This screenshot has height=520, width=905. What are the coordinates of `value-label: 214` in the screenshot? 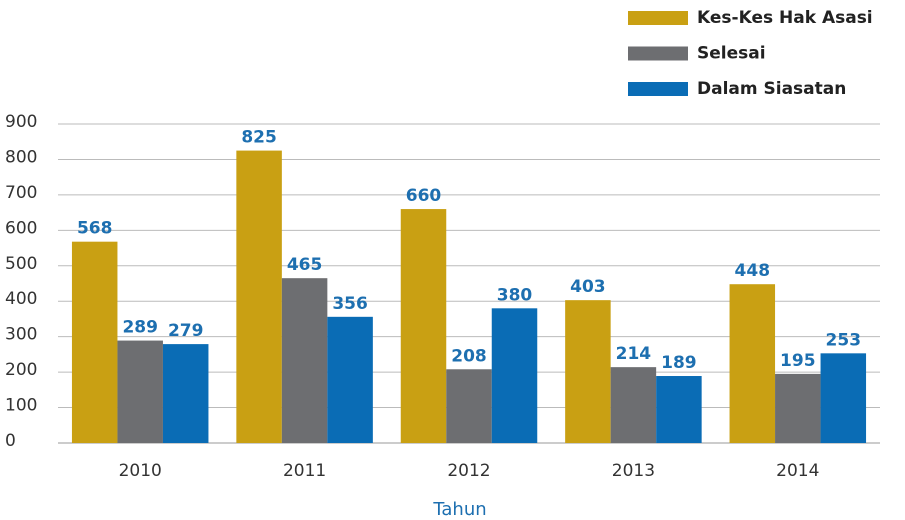 It's located at (634, 354).